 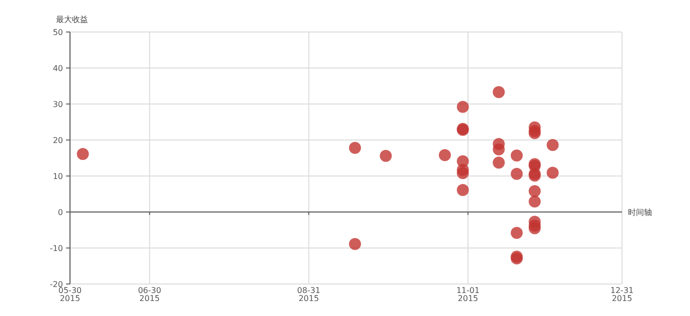 What do you see at coordinates (57, 68) in the screenshot?
I see `y-tick-label: 40` at bounding box center [57, 68].